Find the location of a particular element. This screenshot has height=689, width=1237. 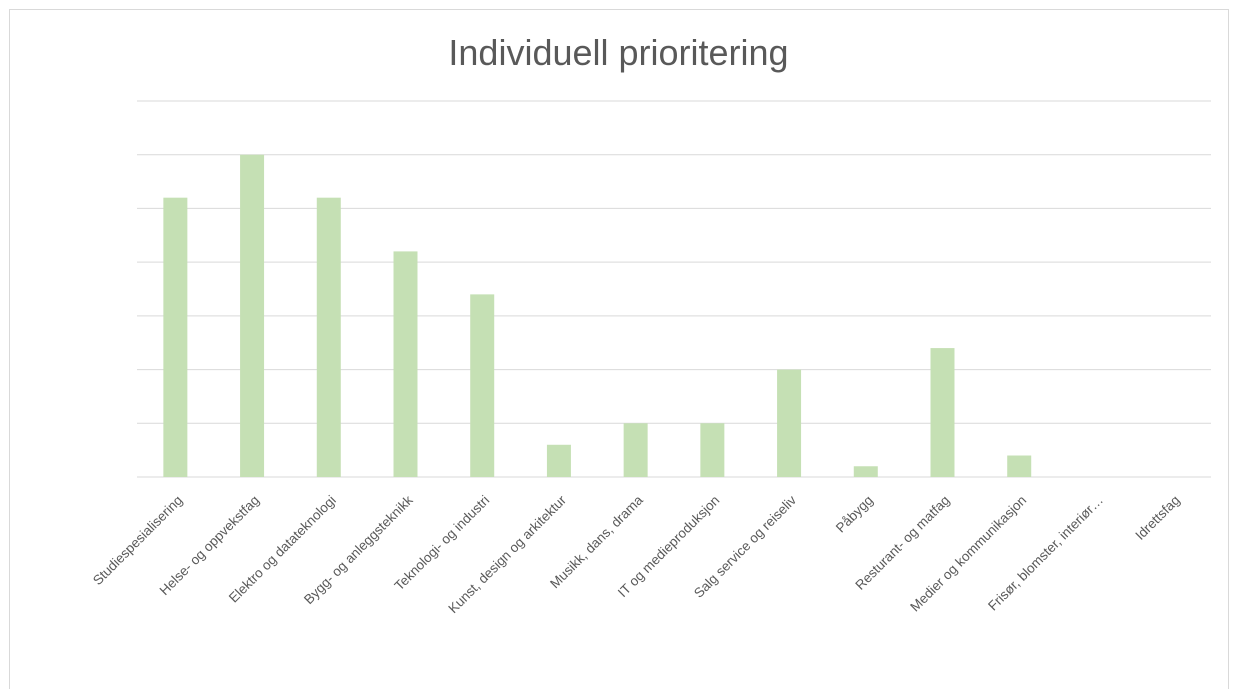

chart-title: Individuell prioritering is located at coordinates (618, 52).